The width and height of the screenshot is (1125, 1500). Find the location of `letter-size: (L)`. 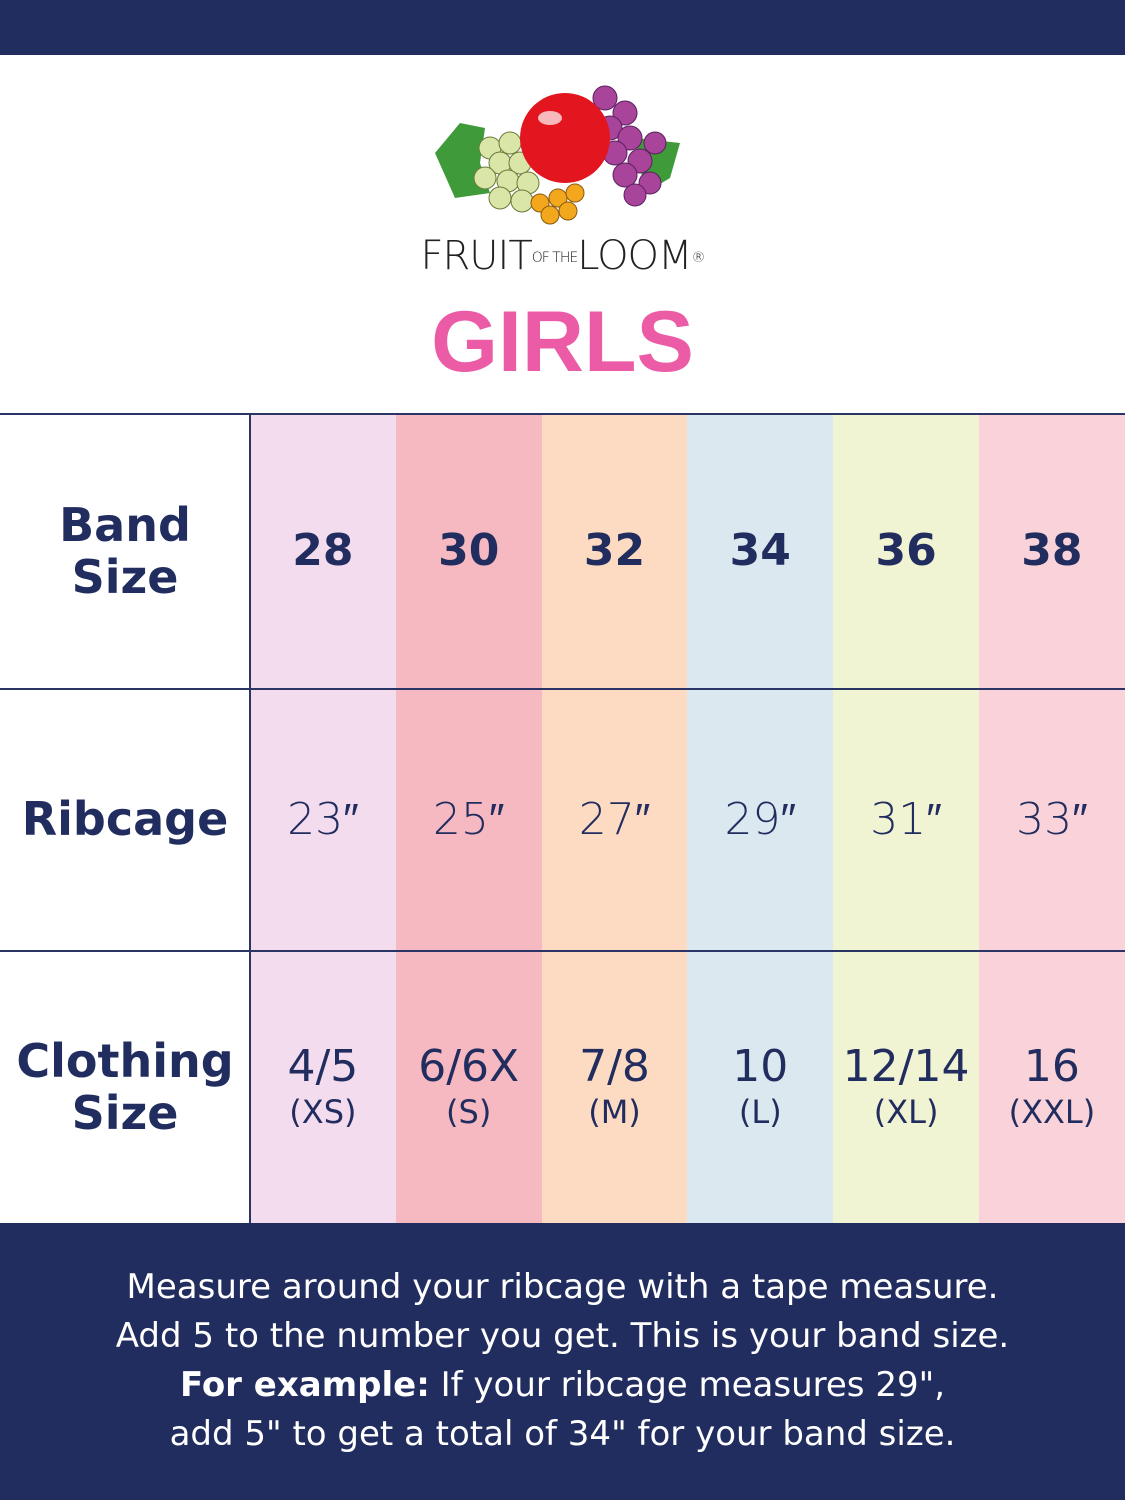

letter-size: (L) is located at coordinates (760, 1111).